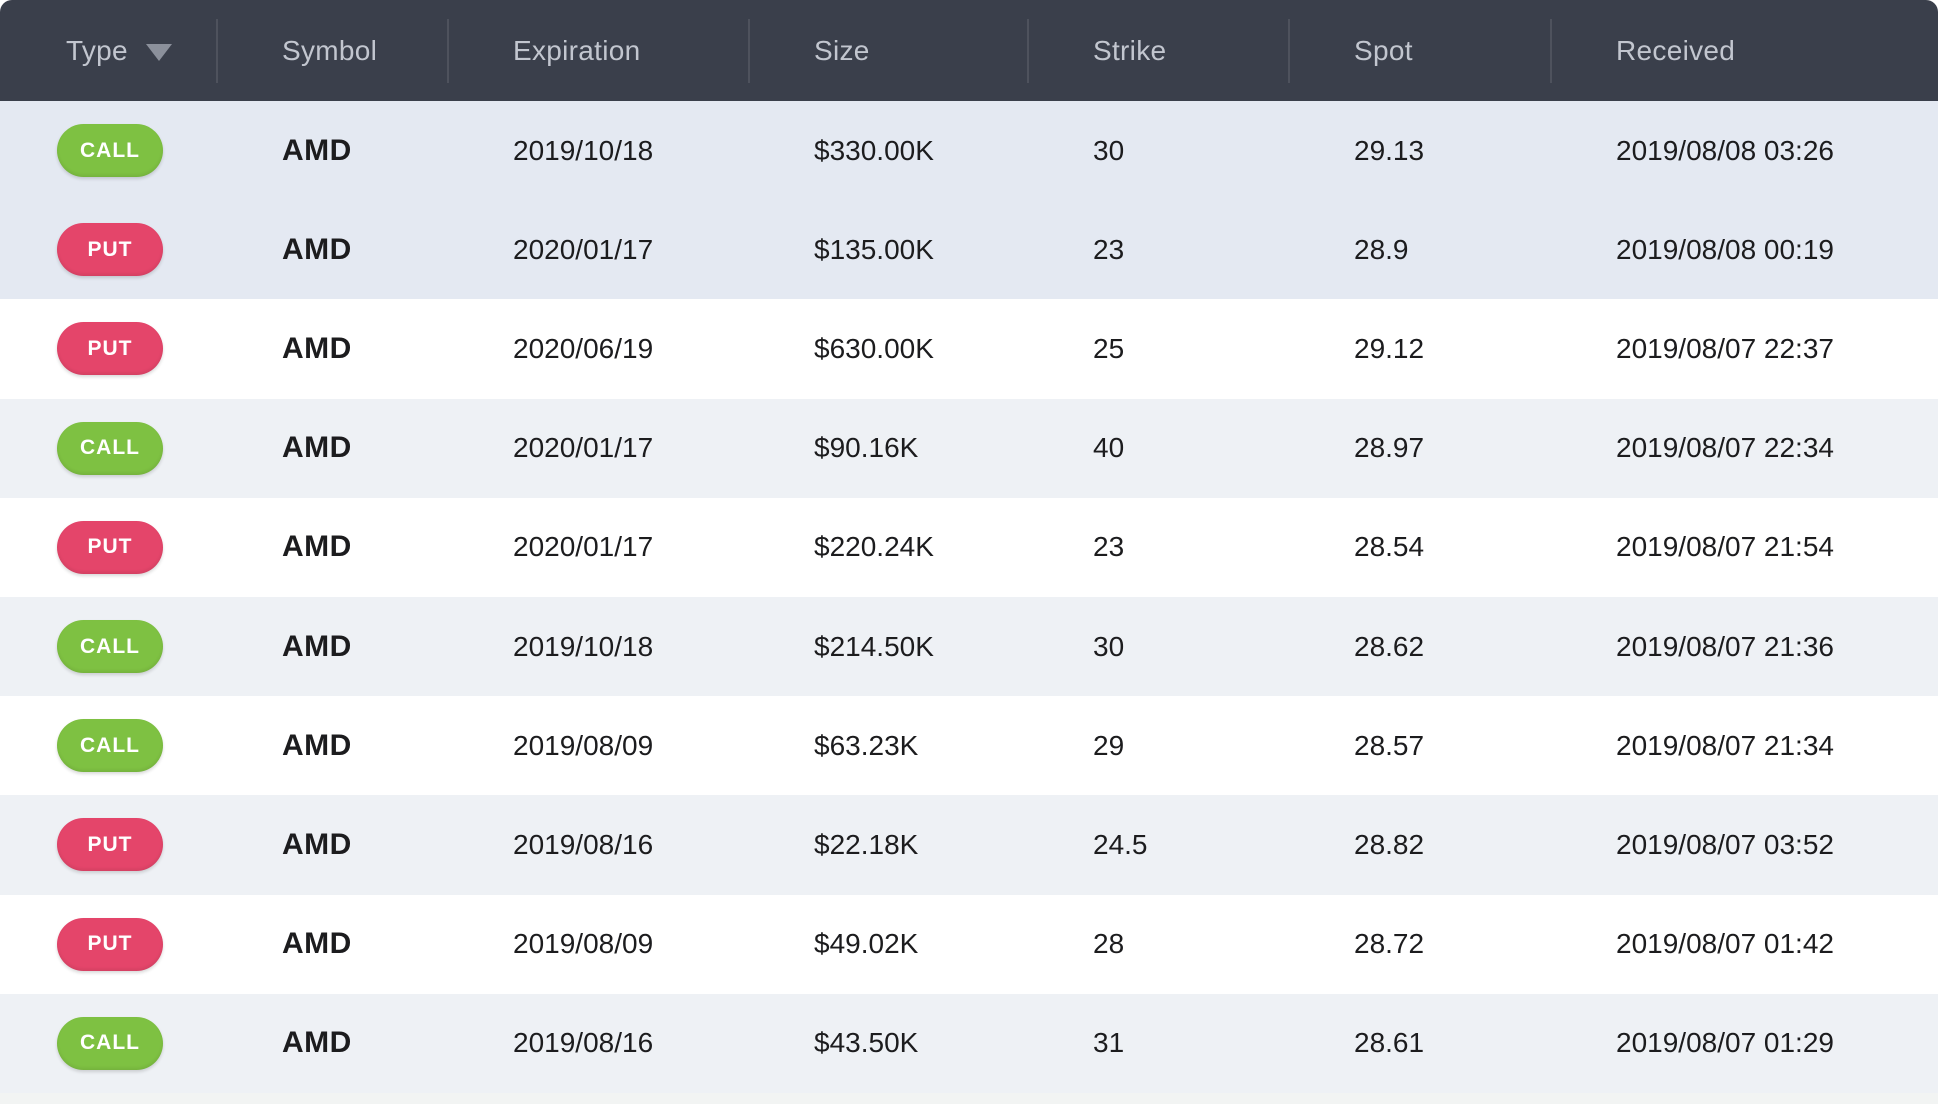 The height and width of the screenshot is (1104, 1938). Describe the element at coordinates (1389, 646) in the screenshot. I see `spot-cell: 28.62` at that location.